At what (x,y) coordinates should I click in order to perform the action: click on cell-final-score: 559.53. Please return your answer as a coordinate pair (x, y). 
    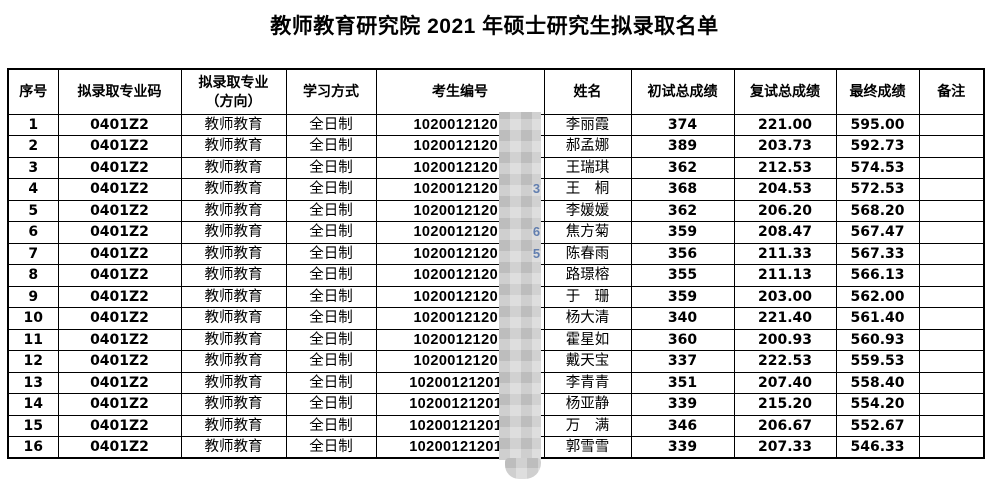
    Looking at the image, I should click on (877, 361).